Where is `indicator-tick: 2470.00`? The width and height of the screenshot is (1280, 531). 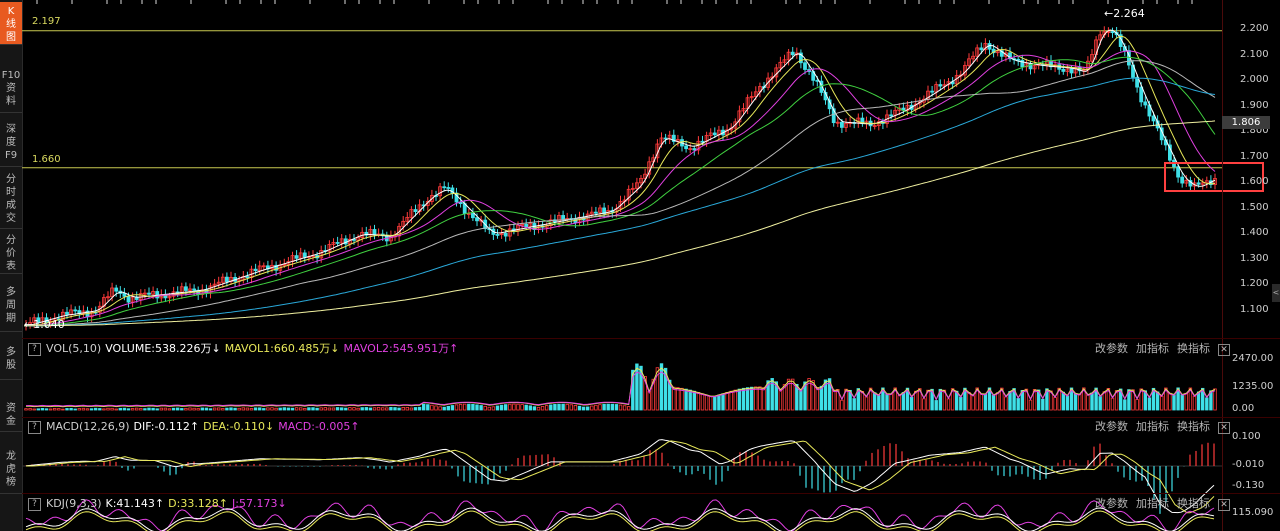
indicator-tick: 2470.00 is located at coordinates (1253, 358).